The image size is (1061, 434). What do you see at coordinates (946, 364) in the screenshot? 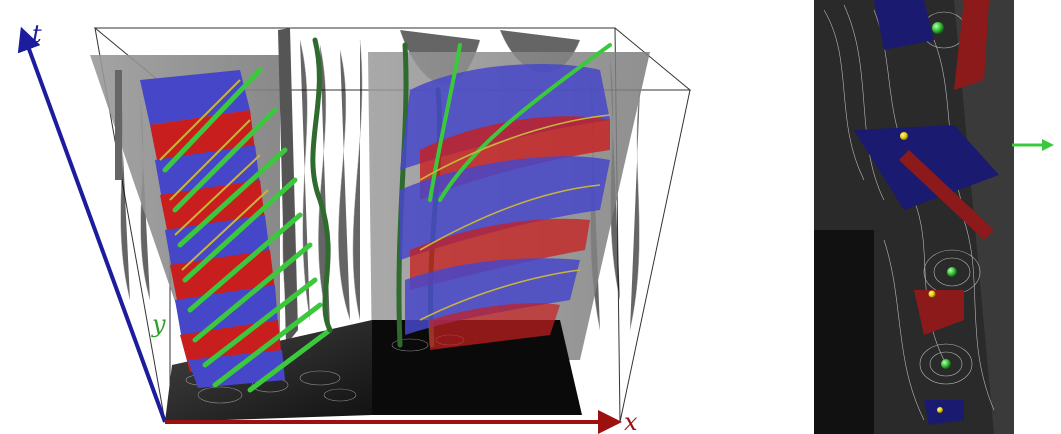
I see `green-sphere-low` at bounding box center [946, 364].